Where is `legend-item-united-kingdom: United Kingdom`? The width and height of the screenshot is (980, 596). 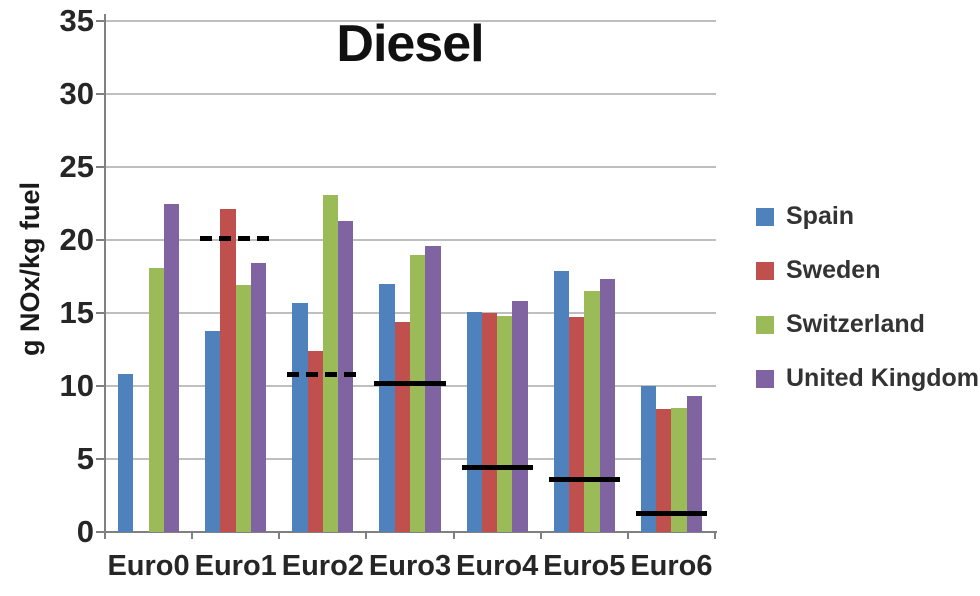 legend-item-united-kingdom: United Kingdom is located at coordinates (867, 378).